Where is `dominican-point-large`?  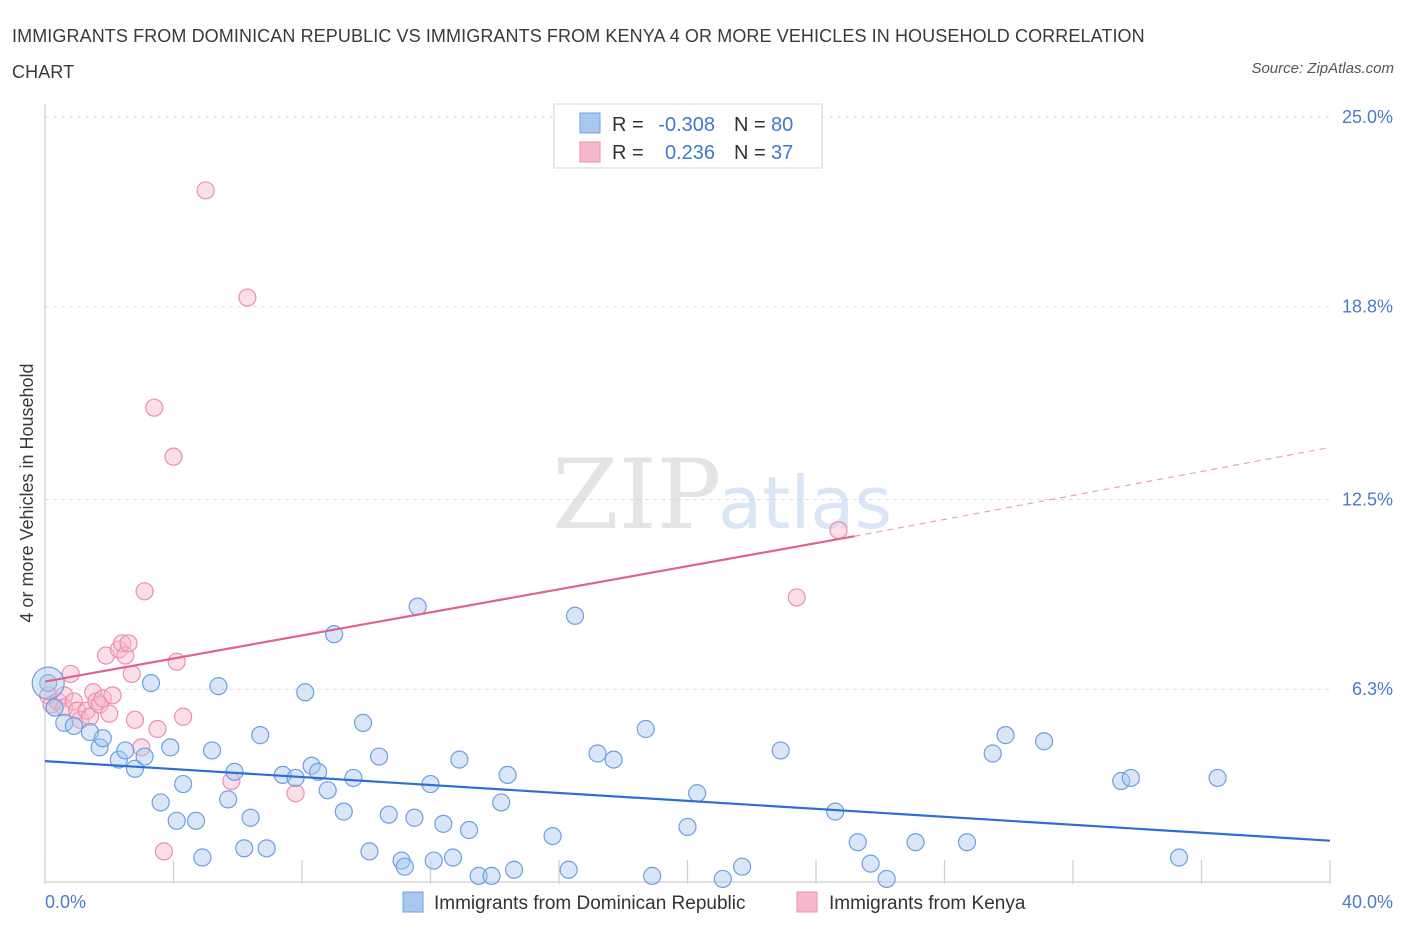 dominican-point-large is located at coordinates (48, 683).